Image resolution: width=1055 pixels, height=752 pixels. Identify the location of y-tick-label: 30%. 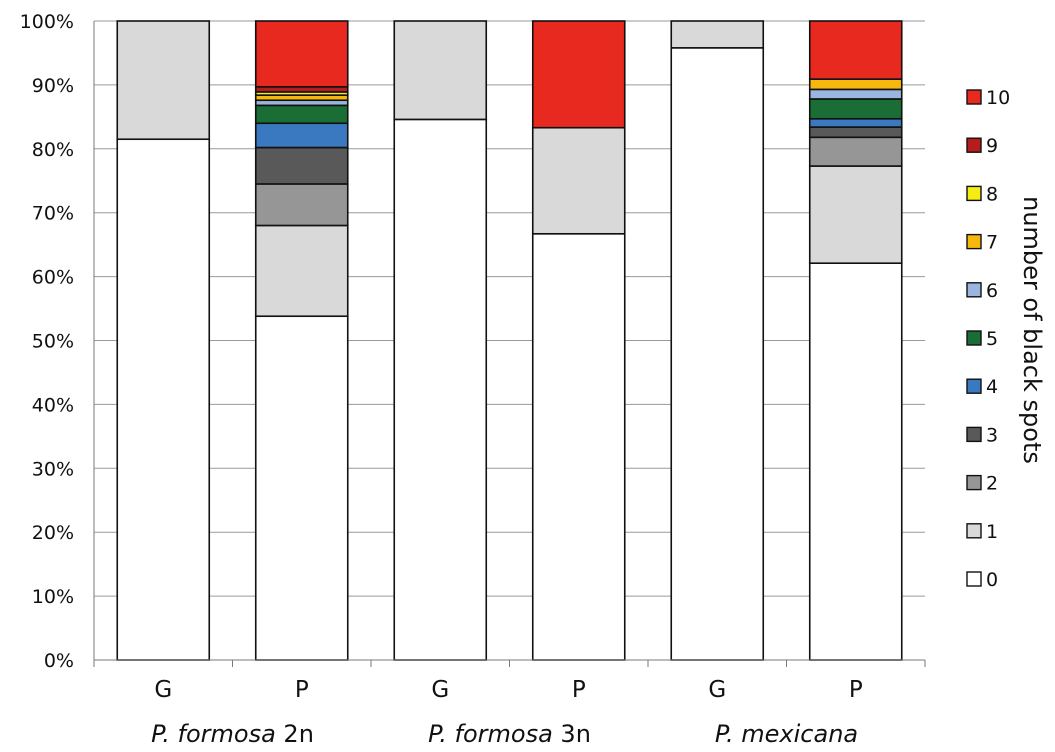
(53, 469).